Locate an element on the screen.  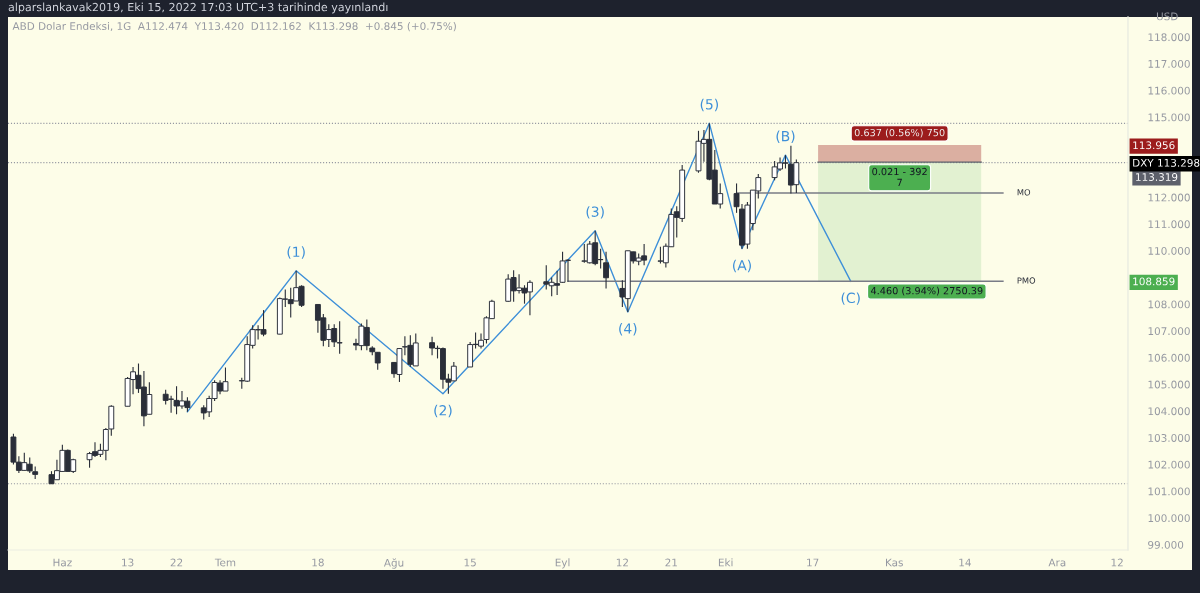
y2-tick-label: 108.859 is located at coordinates (1154, 281).